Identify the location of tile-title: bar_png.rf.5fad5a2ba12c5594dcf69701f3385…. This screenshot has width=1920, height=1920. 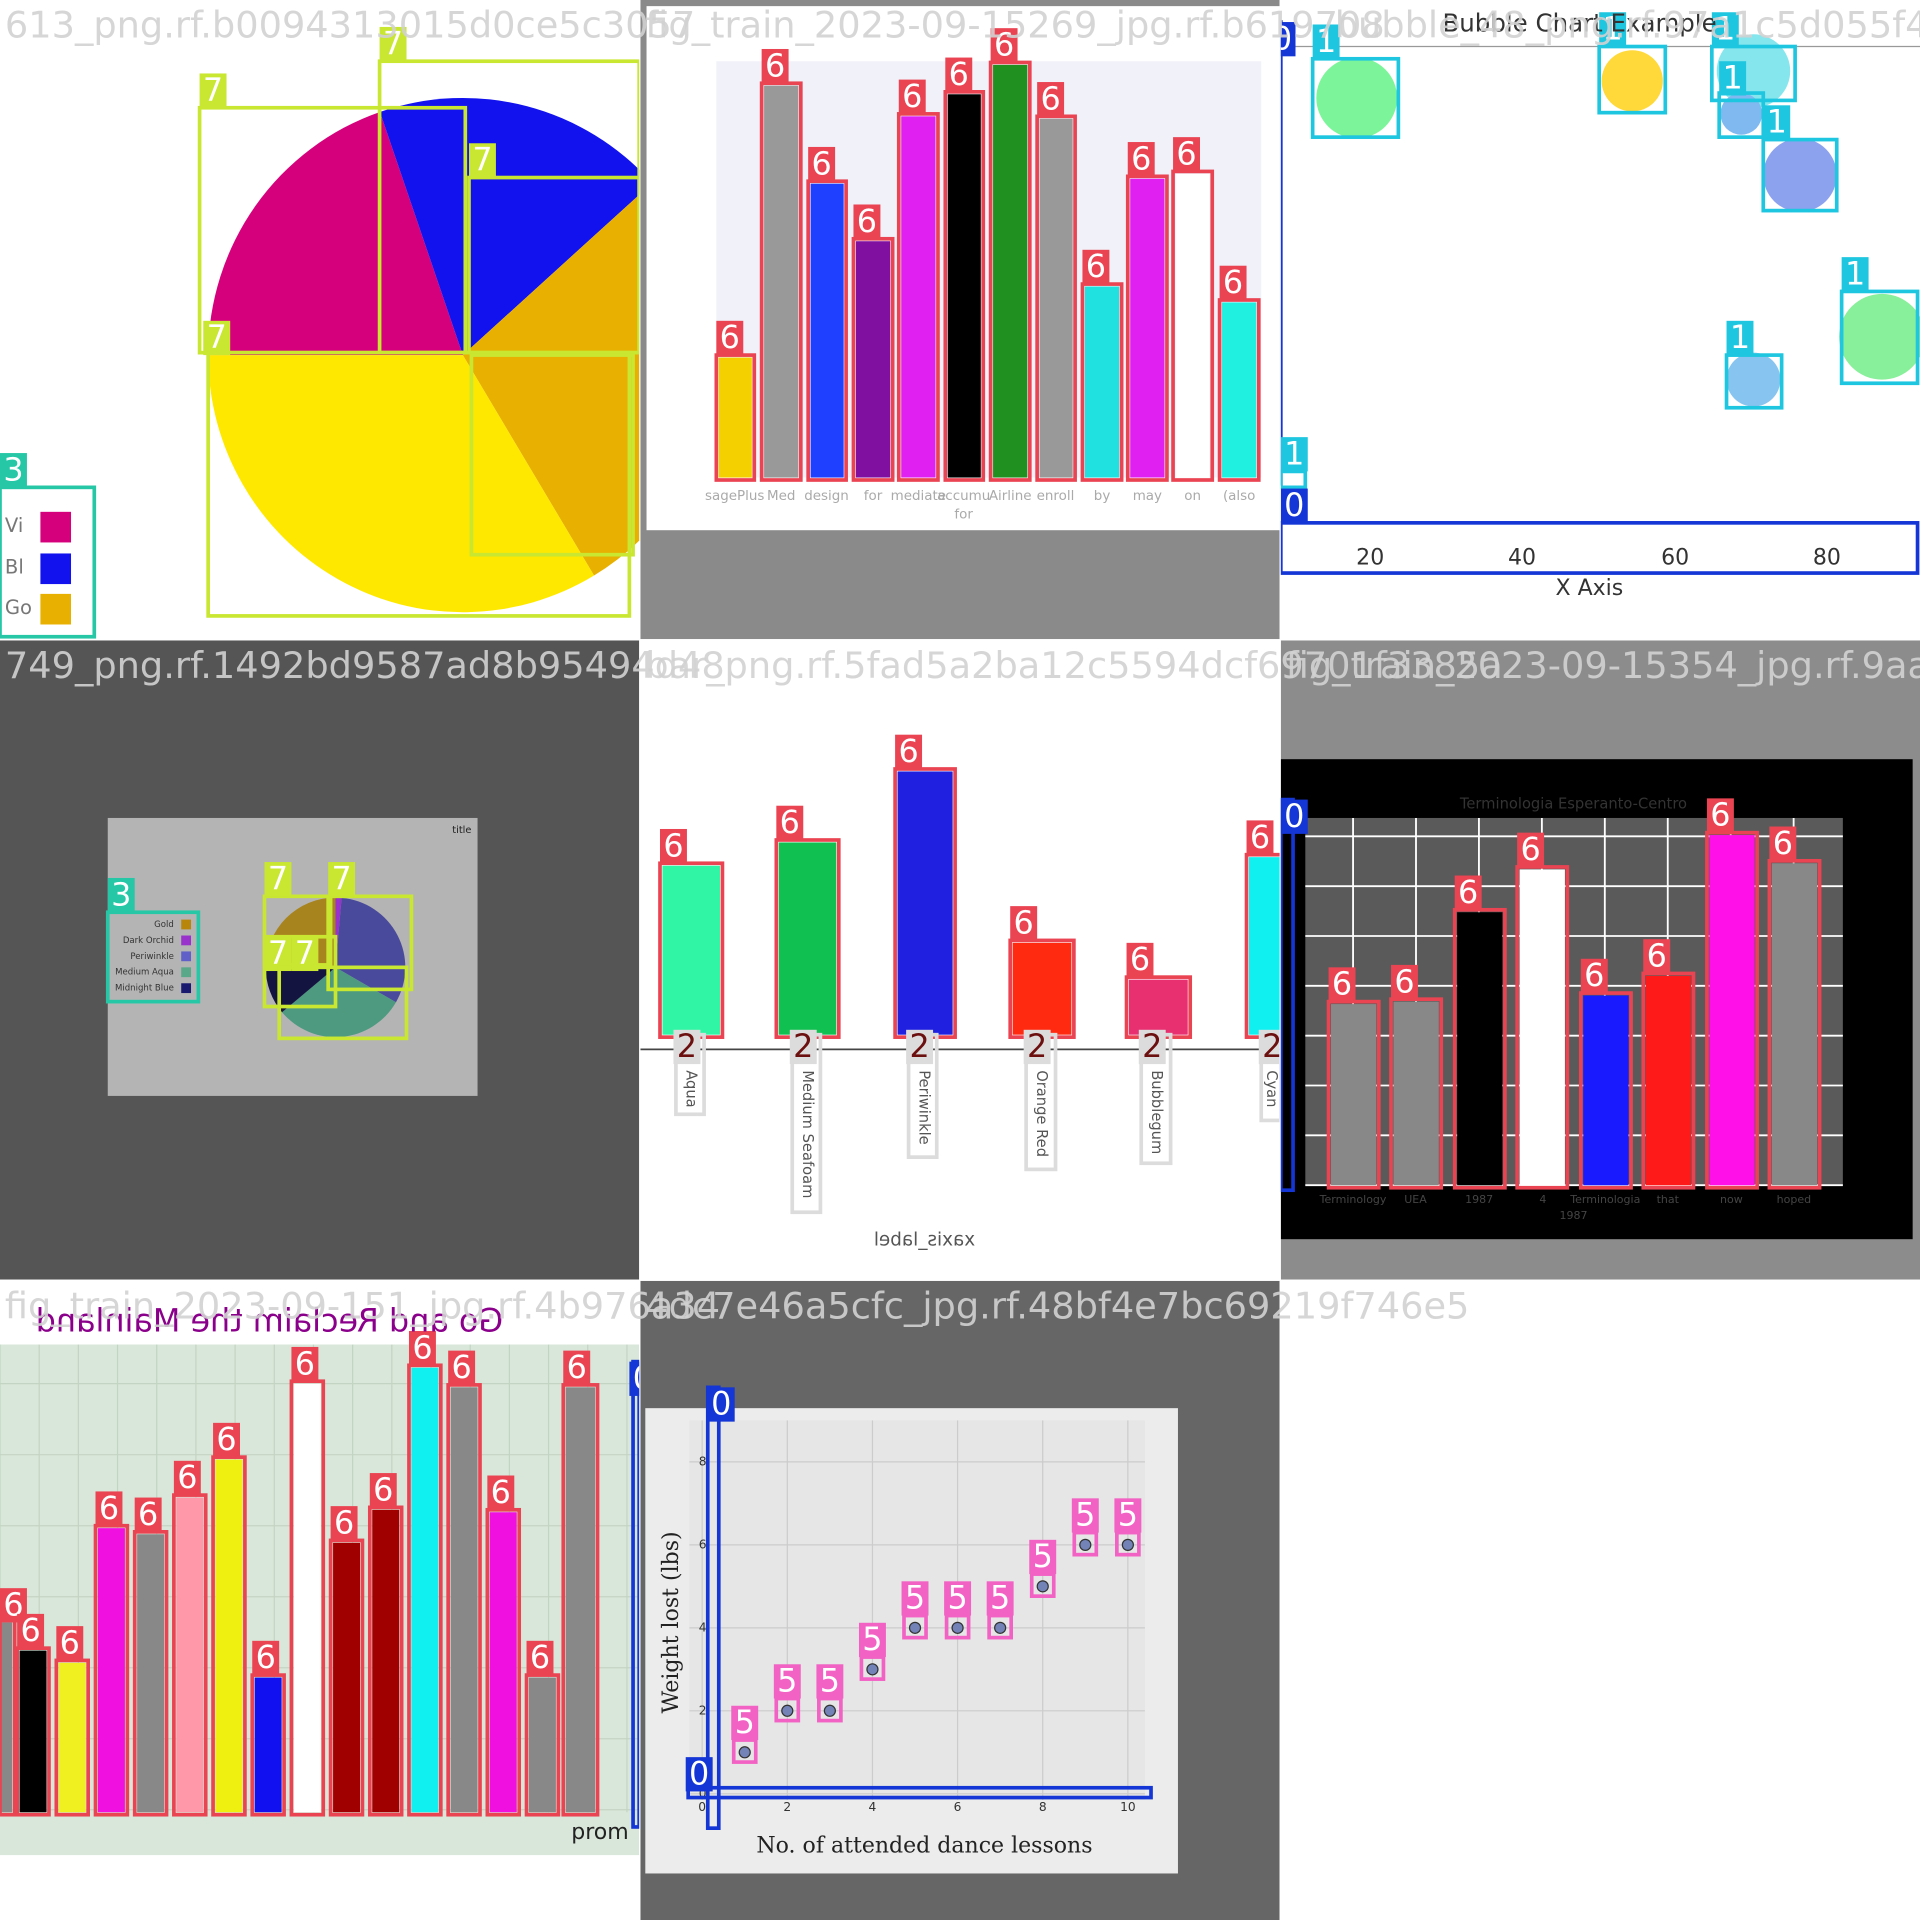
(1073, 665).